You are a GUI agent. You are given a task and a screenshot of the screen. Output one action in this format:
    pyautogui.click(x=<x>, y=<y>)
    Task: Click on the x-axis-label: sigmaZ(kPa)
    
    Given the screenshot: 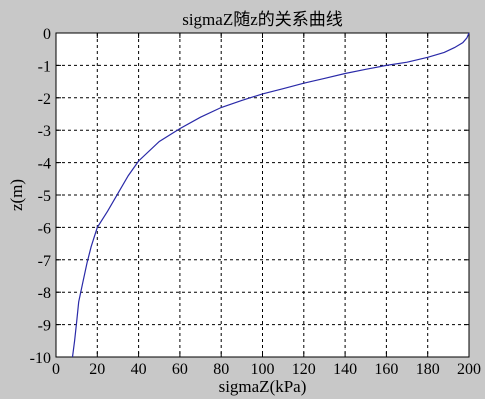 What is the action you would take?
    pyautogui.click(x=263, y=386)
    